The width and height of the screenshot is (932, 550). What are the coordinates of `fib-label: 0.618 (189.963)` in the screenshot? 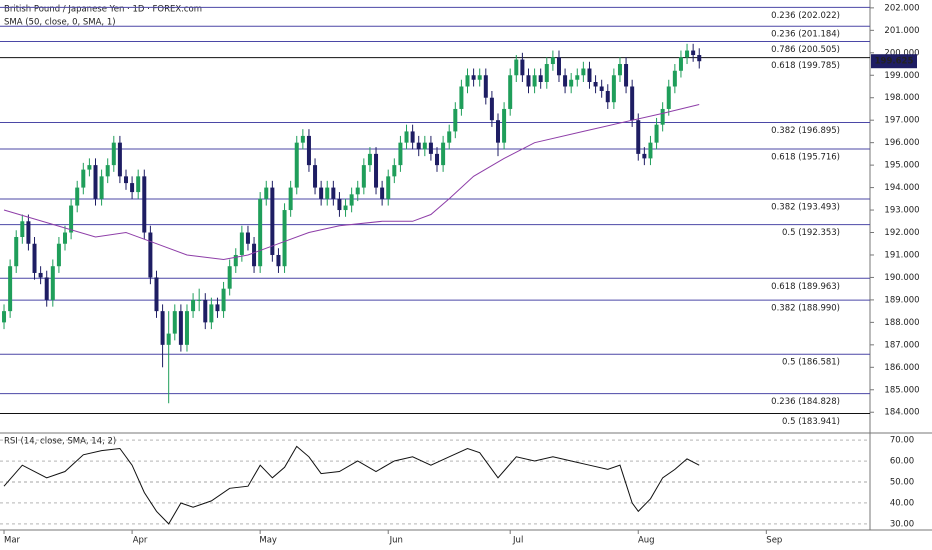 It's located at (805, 287).